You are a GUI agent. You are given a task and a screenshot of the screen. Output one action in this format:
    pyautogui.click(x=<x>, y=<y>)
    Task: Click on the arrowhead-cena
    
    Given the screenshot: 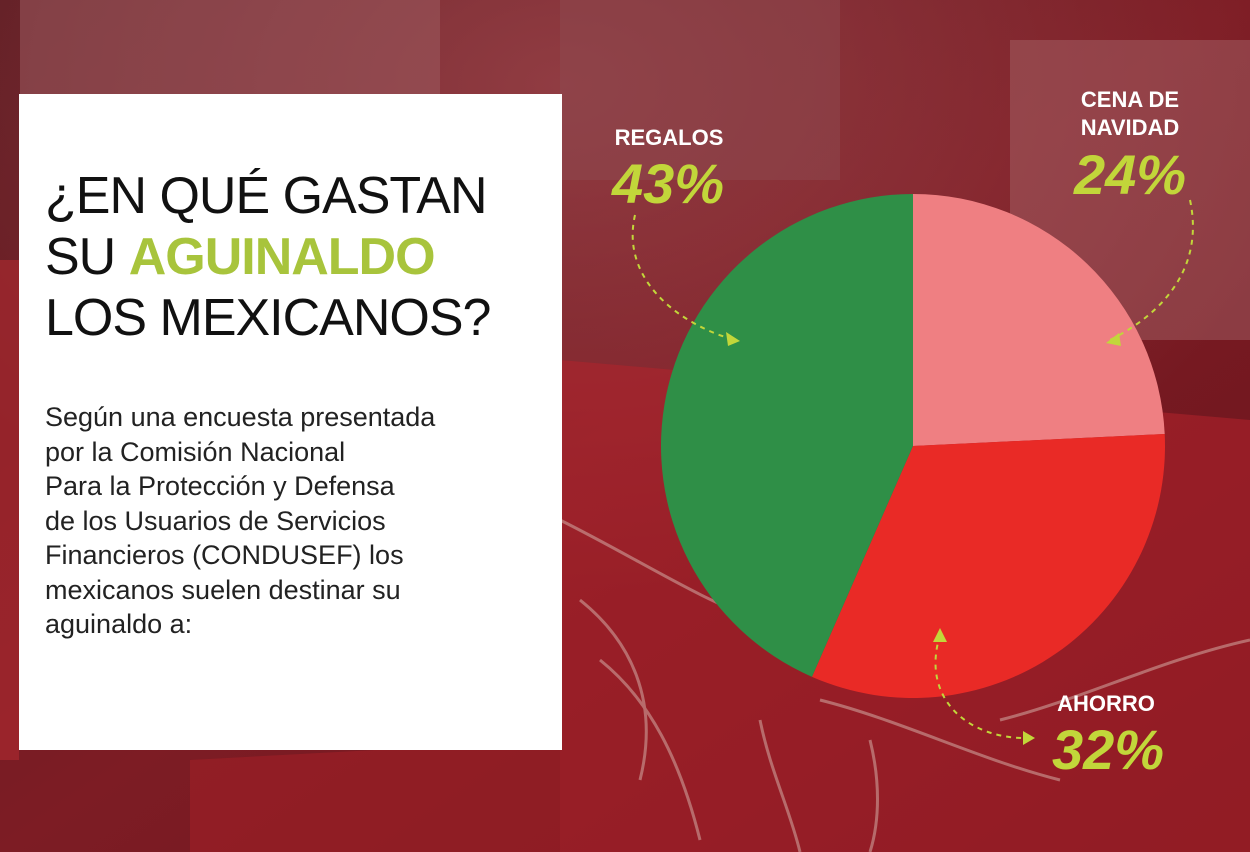 What is the action you would take?
    pyautogui.click(x=1113, y=339)
    